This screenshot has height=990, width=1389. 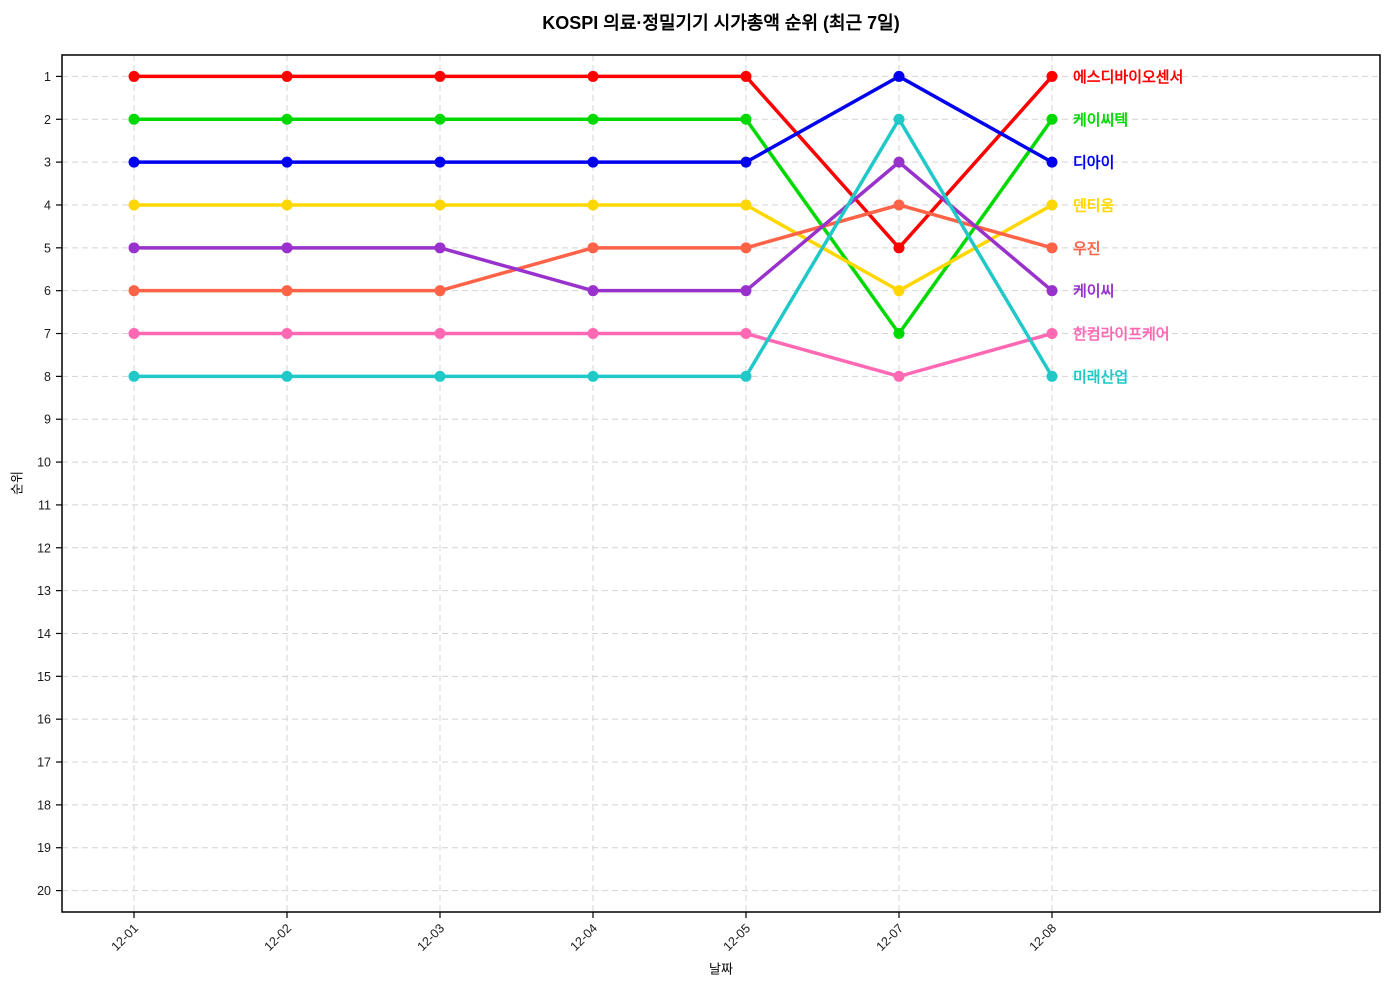 I want to click on y-tick-label-17: 17, so click(x=44, y=763).